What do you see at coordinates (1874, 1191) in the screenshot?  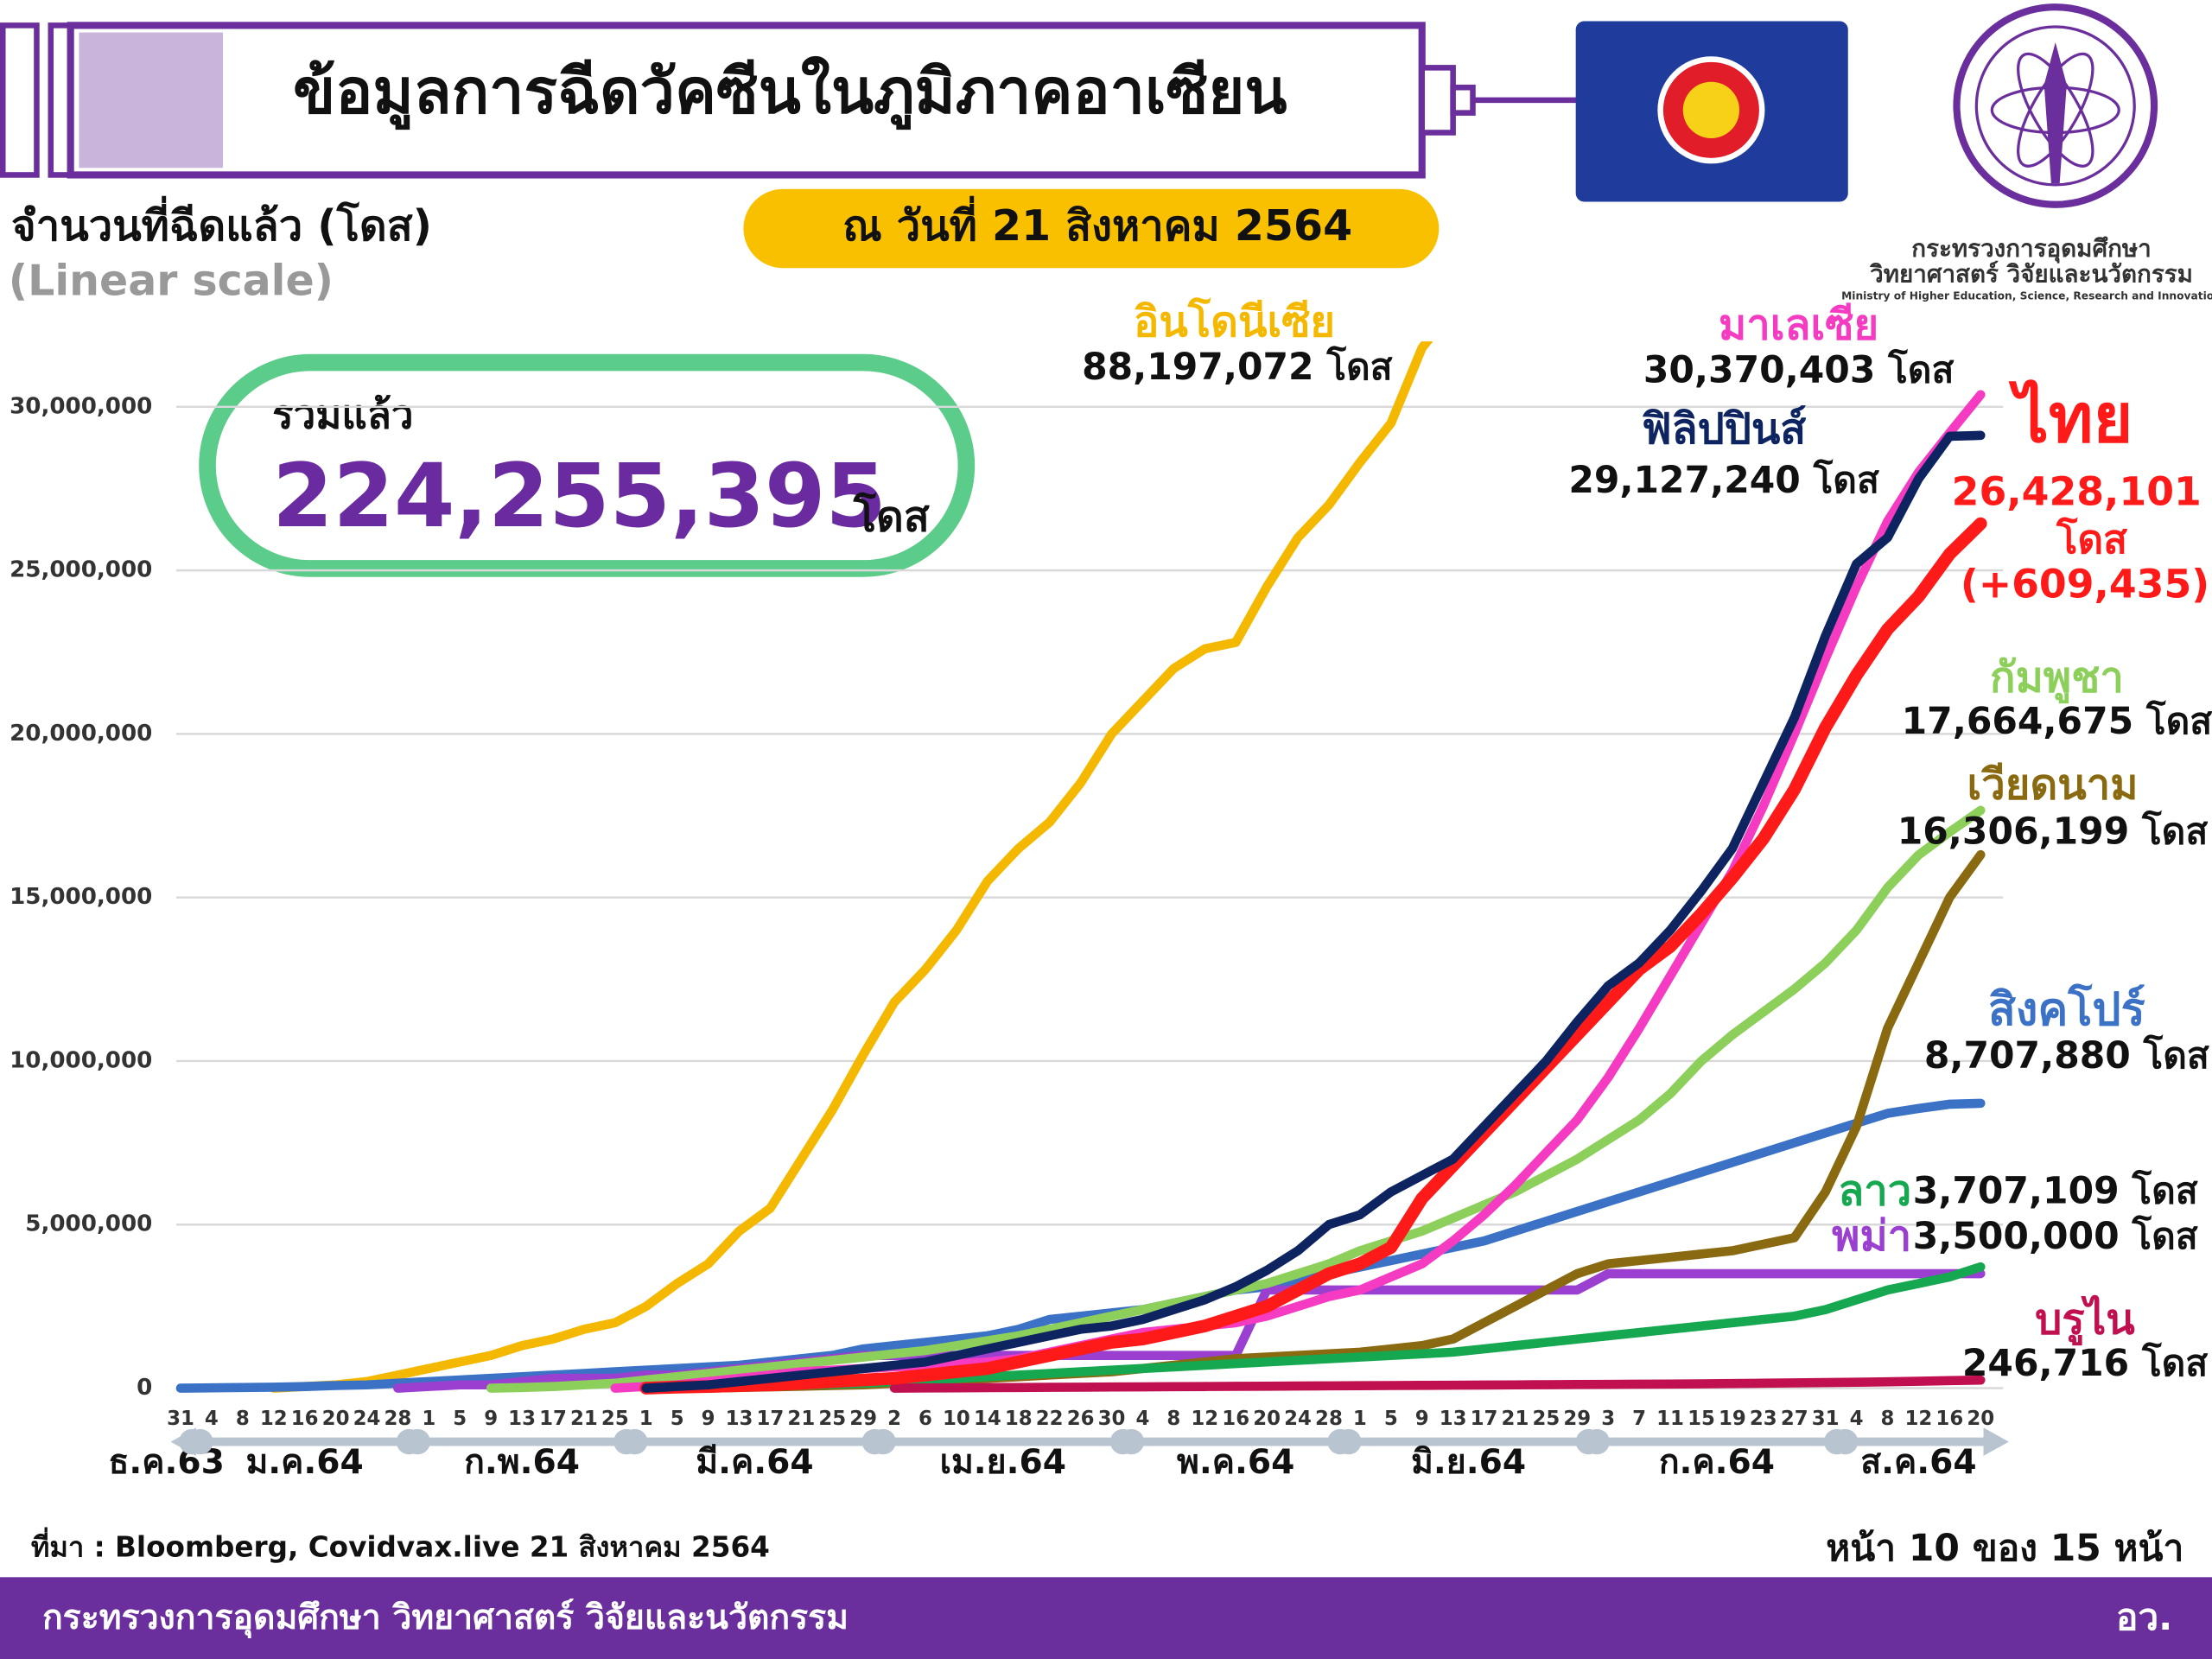 I see `series-name: ลาว` at bounding box center [1874, 1191].